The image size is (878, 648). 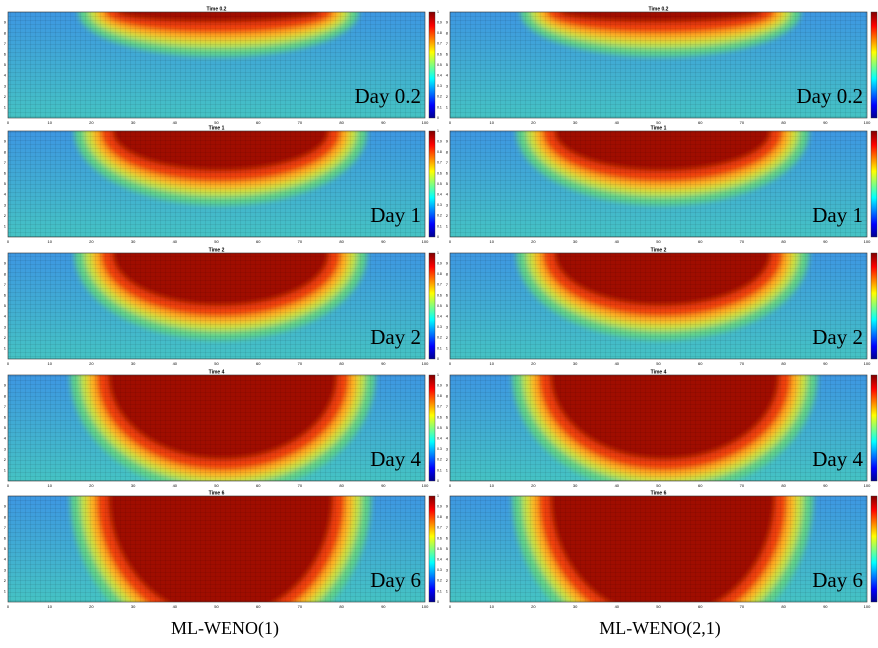 I want to click on colorbar-tick-label: 1, so click(x=438, y=131).